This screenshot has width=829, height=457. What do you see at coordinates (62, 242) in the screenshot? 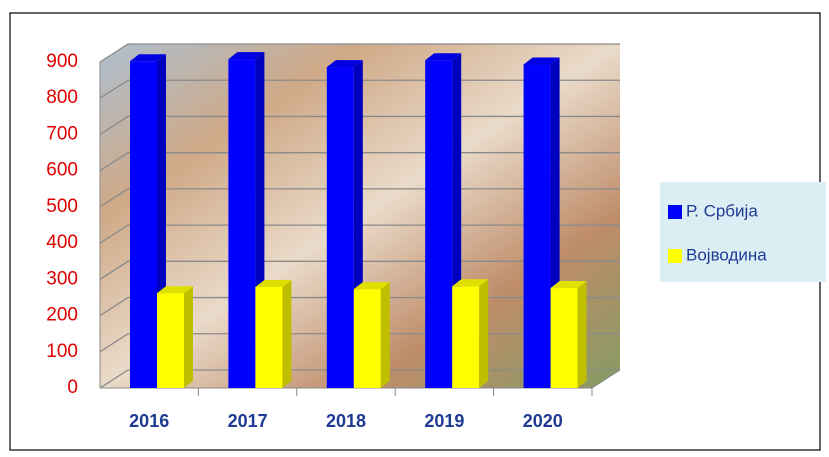
I see `y-tick-label: 400` at bounding box center [62, 242].